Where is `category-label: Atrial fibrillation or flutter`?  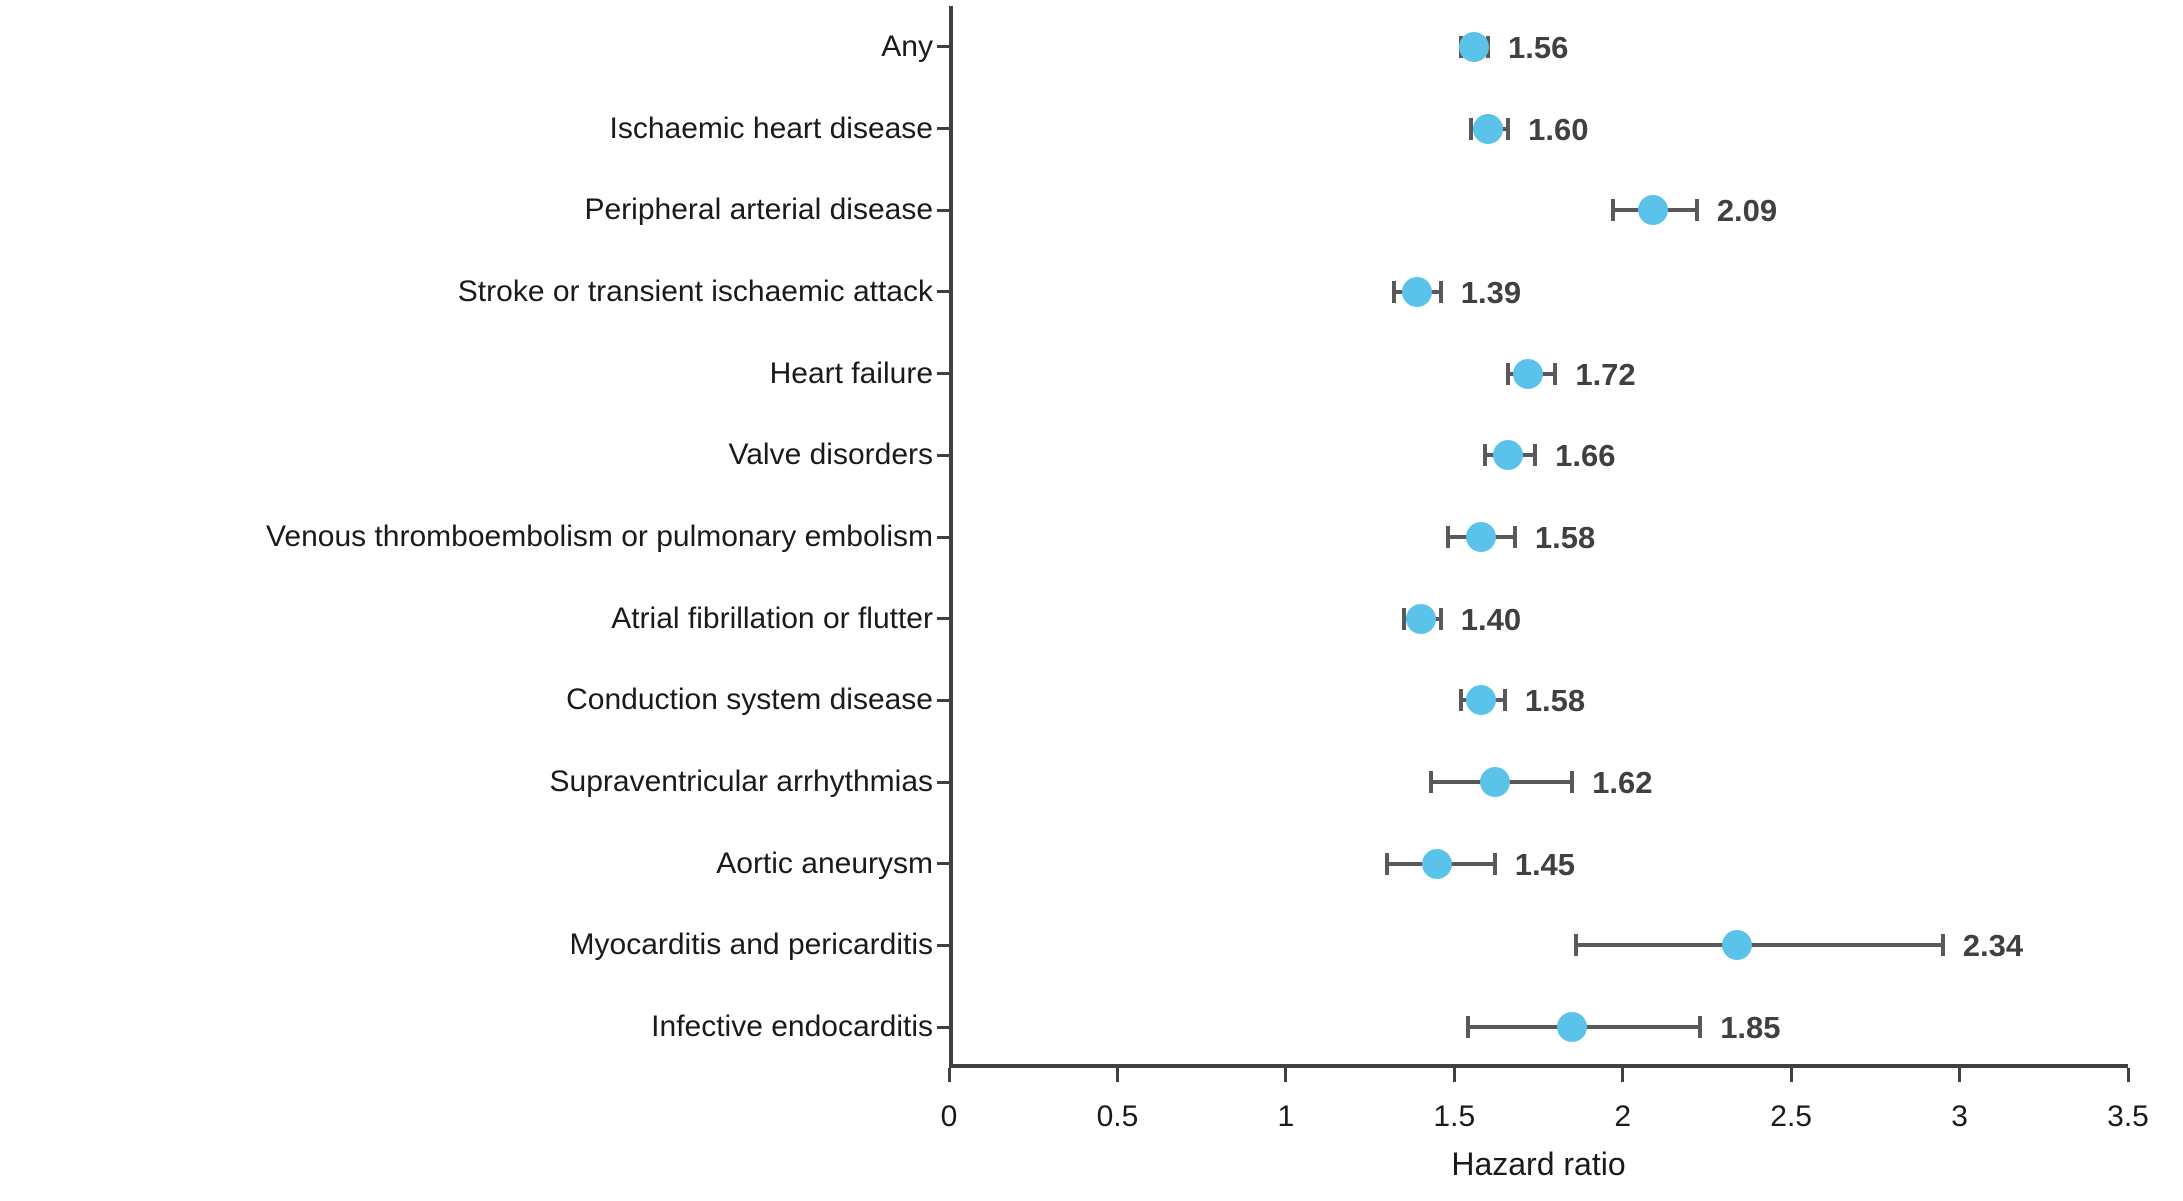
category-label: Atrial fibrillation or flutter is located at coordinates (772, 618).